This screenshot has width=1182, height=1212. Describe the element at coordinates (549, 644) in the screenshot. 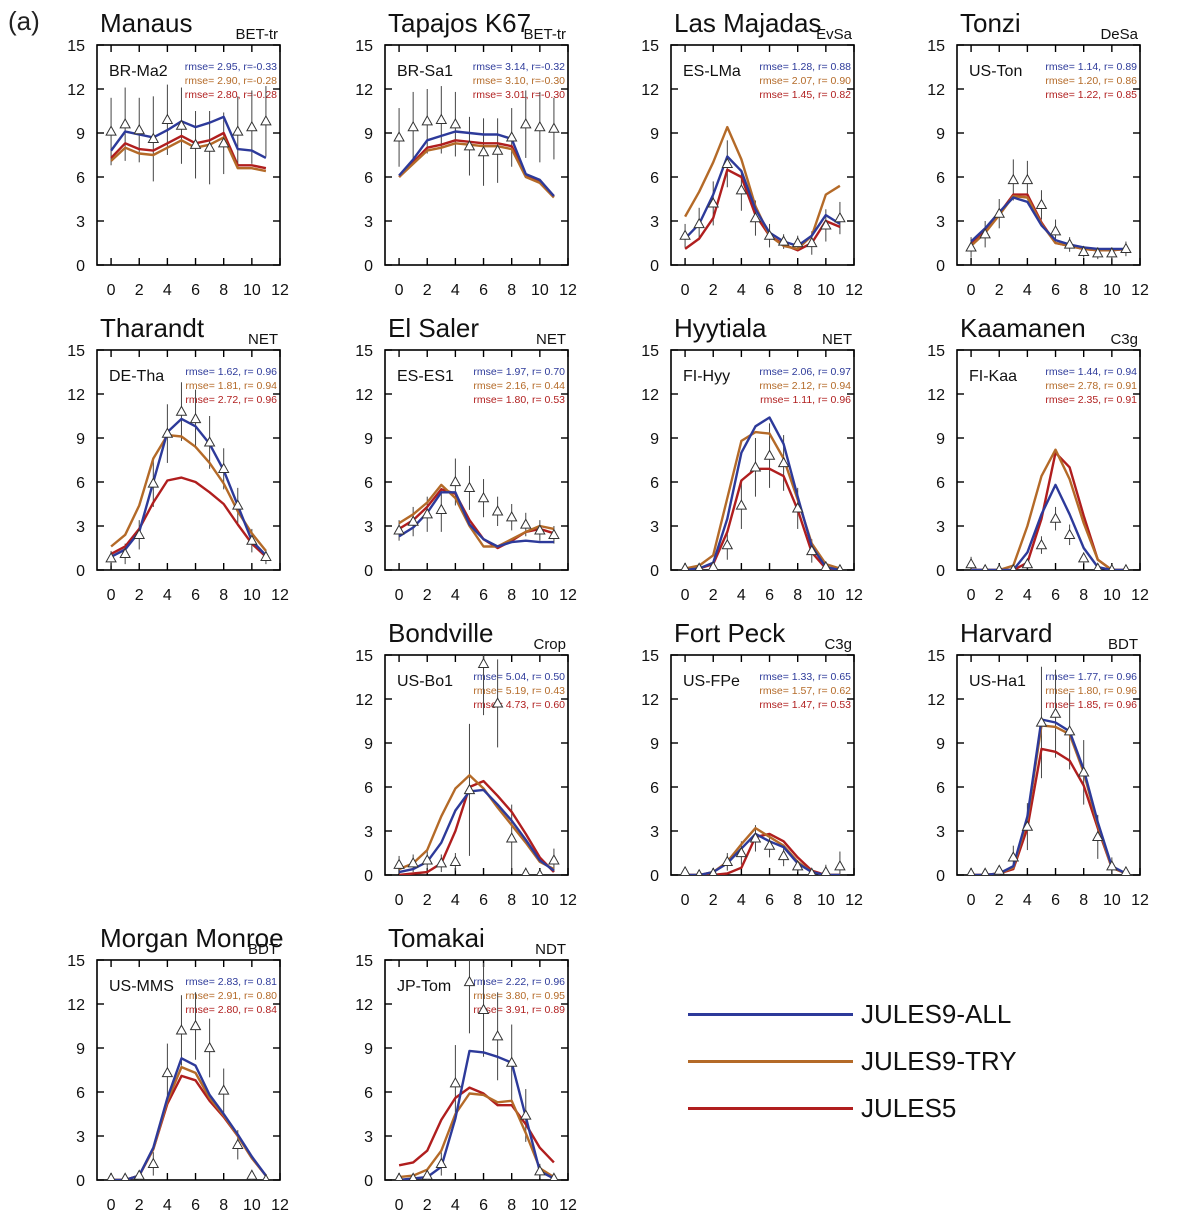

I see `pft-label: Crop` at that location.